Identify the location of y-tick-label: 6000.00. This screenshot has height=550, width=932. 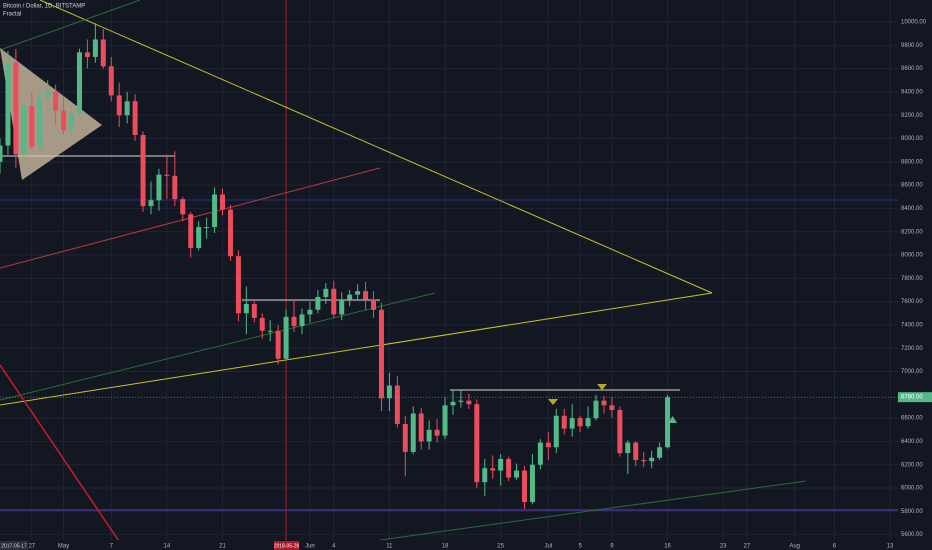
(912, 489).